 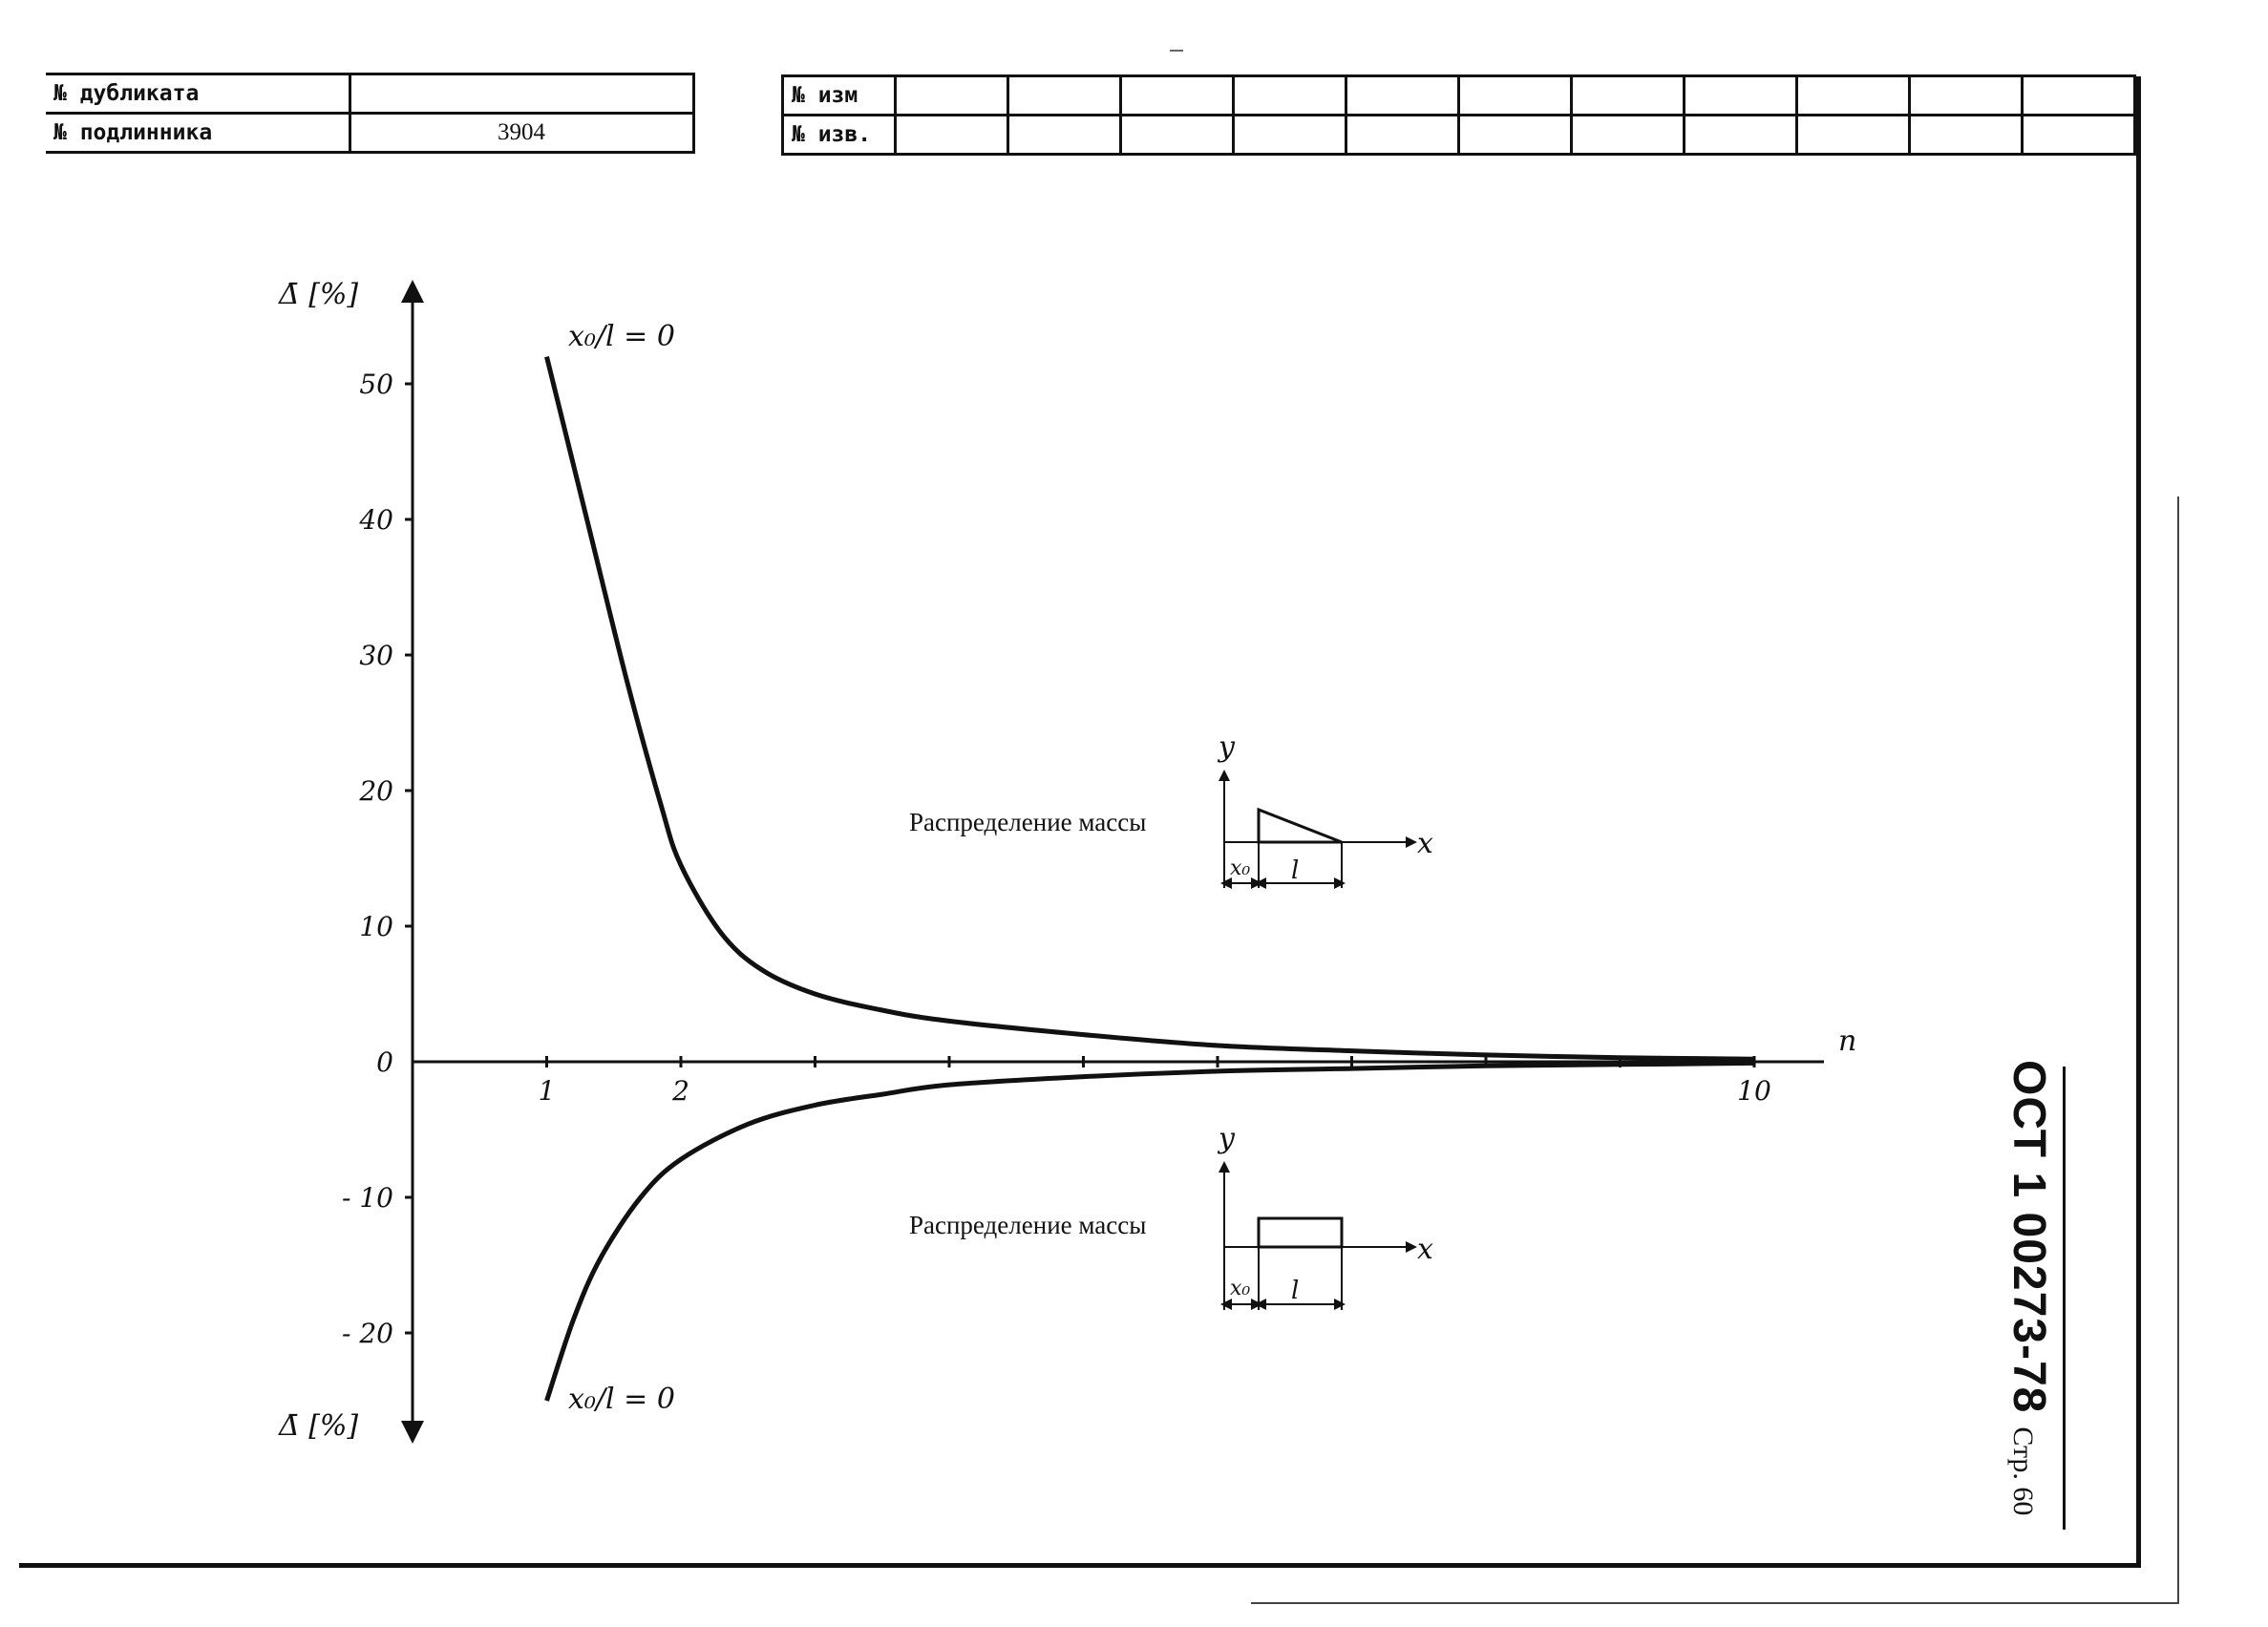 What do you see at coordinates (839, 135) in the screenshot?
I see `notice-label: № изв.` at bounding box center [839, 135].